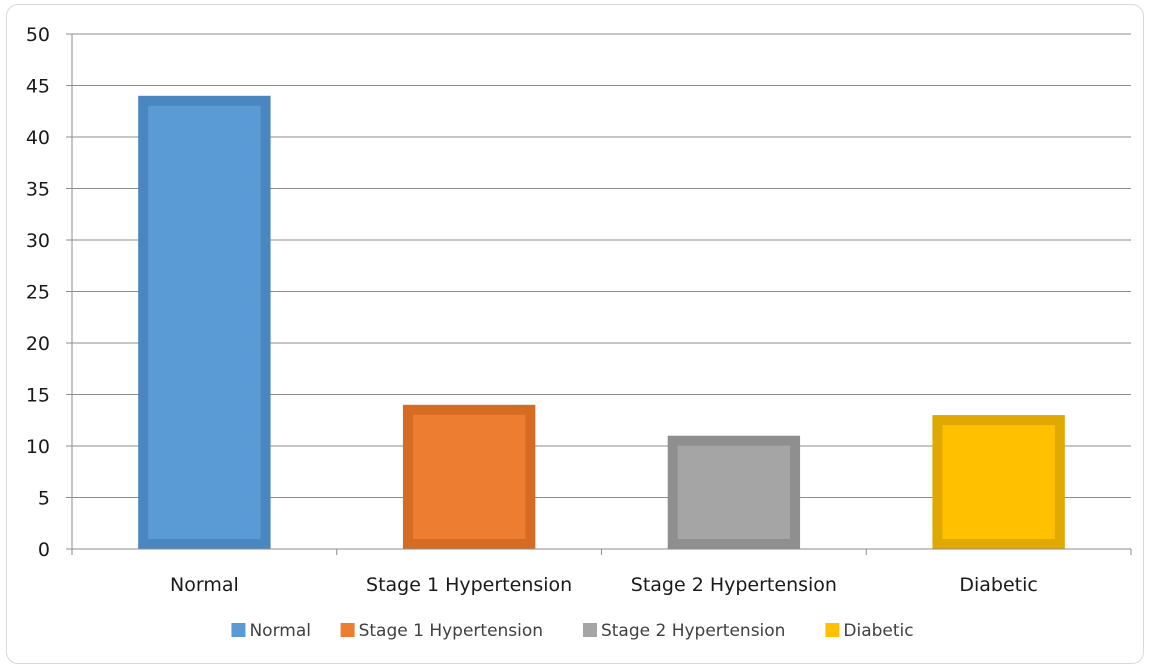 The width and height of the screenshot is (1151, 672). I want to click on bar-stage-2-hypertension, so click(734, 492).